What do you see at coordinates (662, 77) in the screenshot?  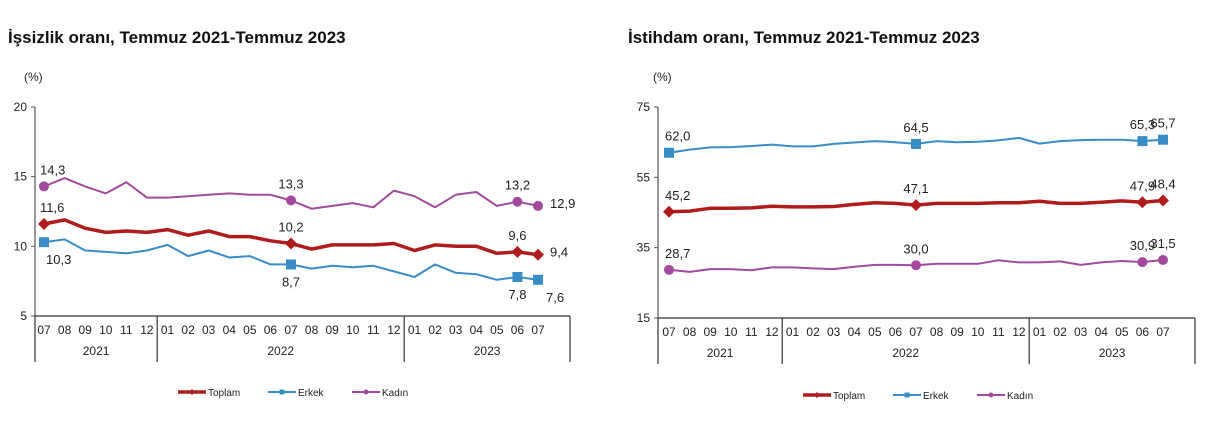 I see `employment-unit-label: (%)` at bounding box center [662, 77].